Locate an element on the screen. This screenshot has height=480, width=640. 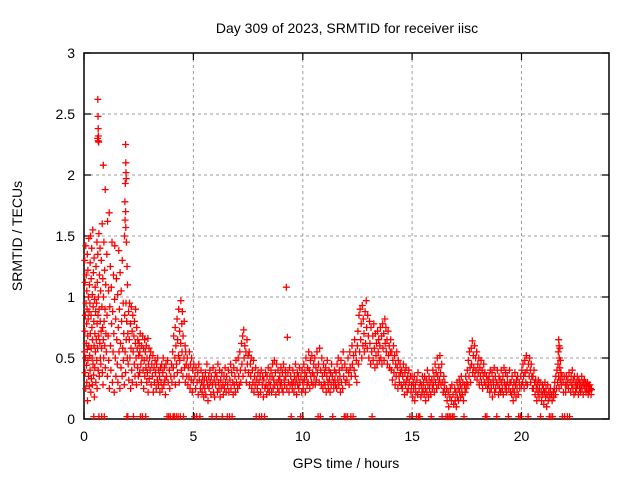
x-tick-label: 10 is located at coordinates (303, 436).